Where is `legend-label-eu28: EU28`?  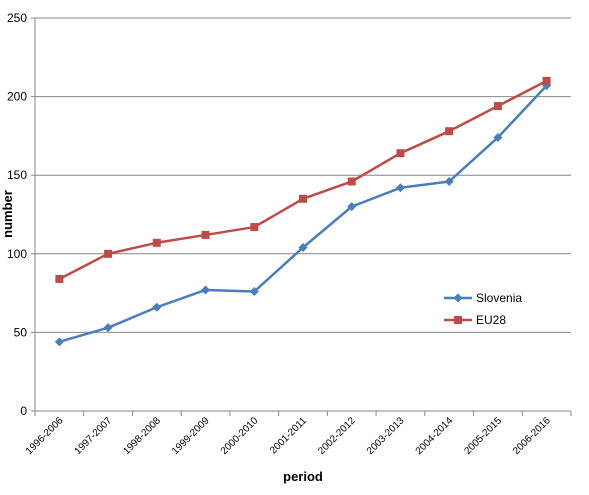 legend-label-eu28: EU28 is located at coordinates (491, 320).